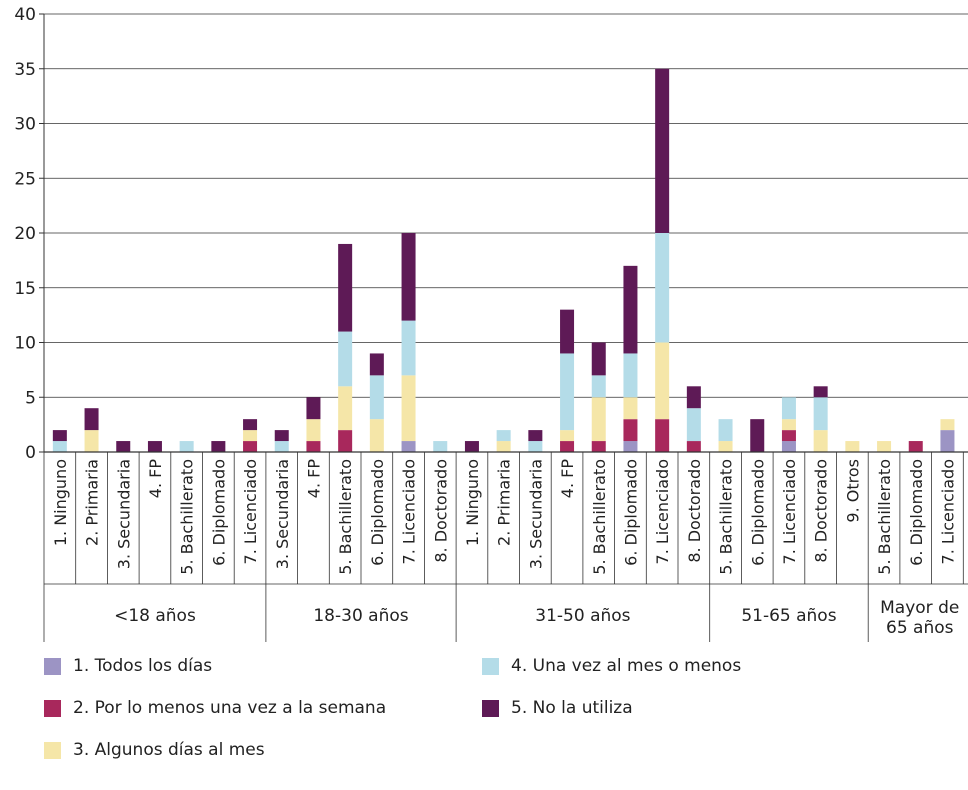 This screenshot has height=790, width=968. I want to click on y-tick-label: 35, so click(25, 70).